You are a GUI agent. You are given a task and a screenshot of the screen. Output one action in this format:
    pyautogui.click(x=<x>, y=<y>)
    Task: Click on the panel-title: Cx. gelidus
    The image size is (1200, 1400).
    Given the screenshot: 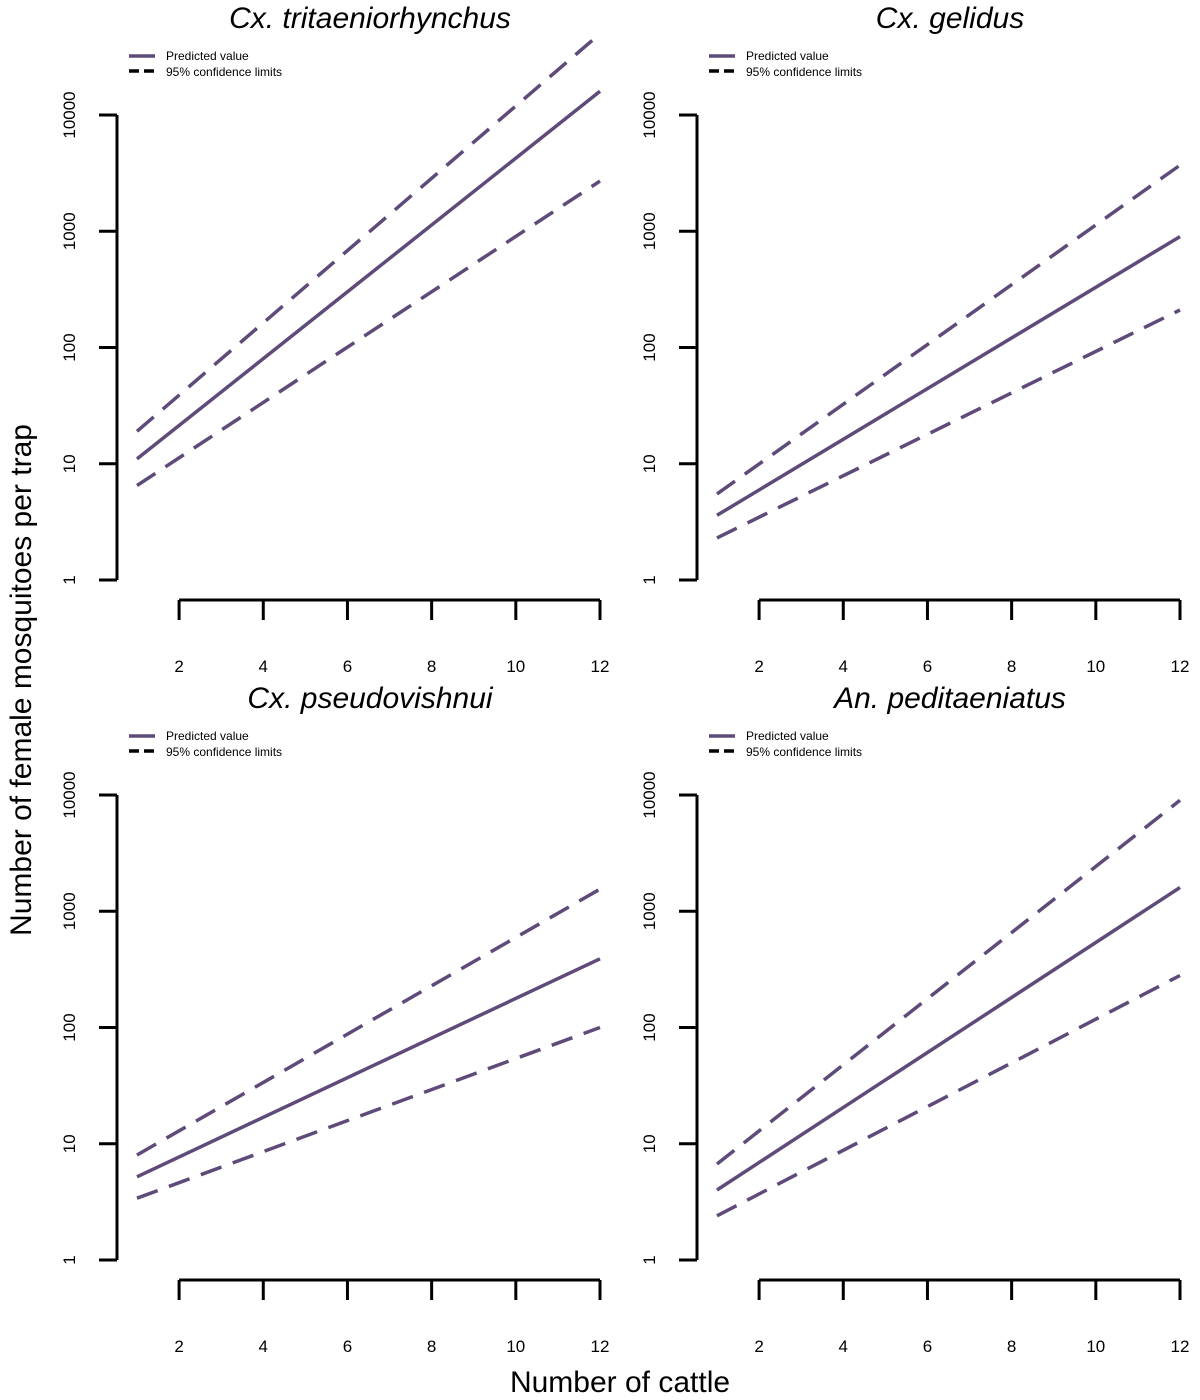 What is the action you would take?
    pyautogui.click(x=950, y=18)
    